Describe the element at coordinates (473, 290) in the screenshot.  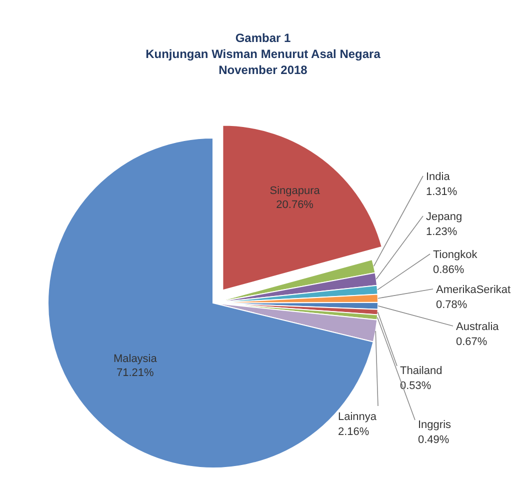
I see `slice-label: AmerikaSerikat` at that location.